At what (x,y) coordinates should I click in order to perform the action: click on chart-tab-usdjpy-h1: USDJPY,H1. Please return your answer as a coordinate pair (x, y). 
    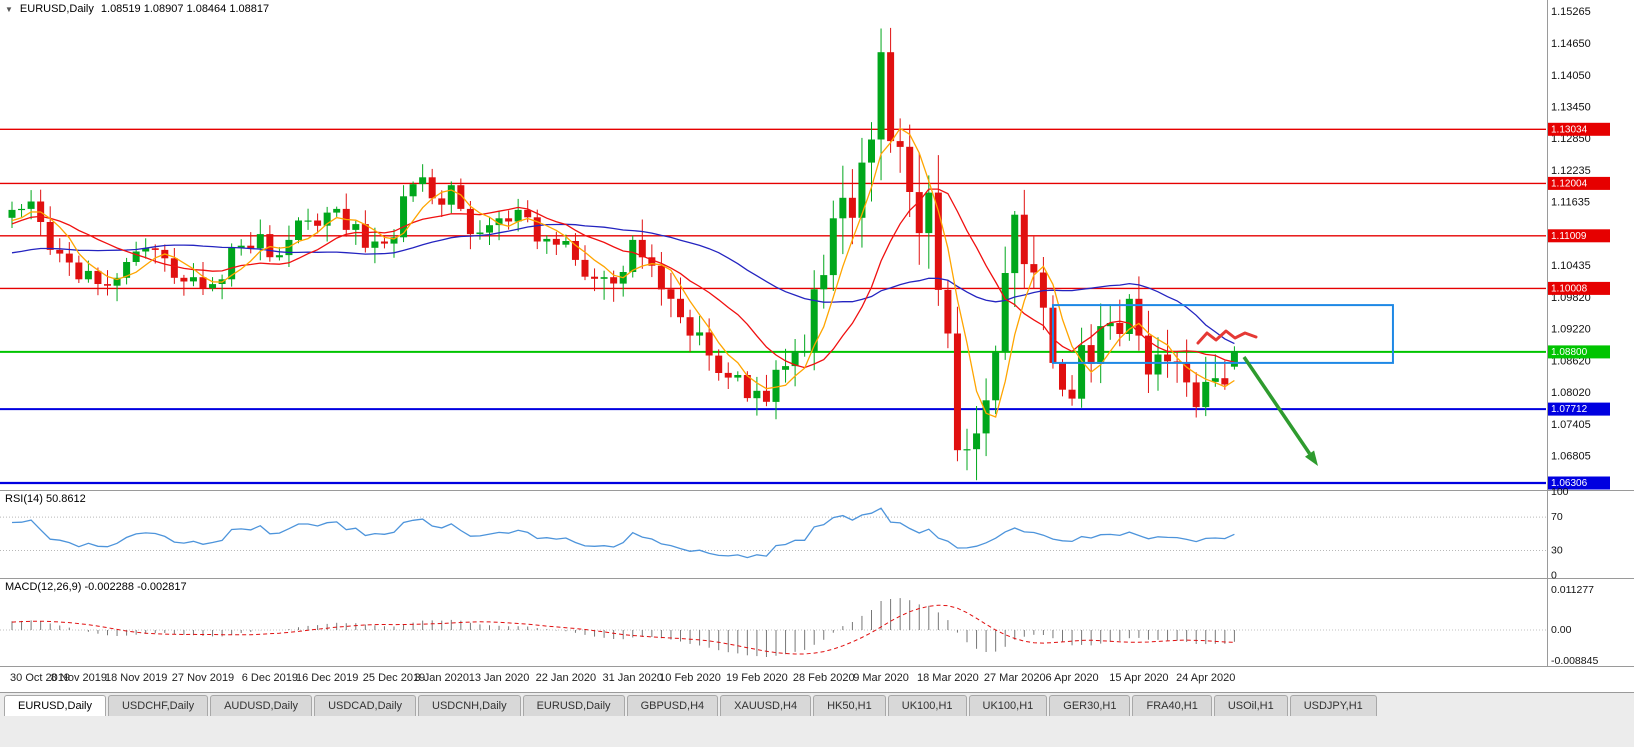
    Looking at the image, I should click on (1333, 705).